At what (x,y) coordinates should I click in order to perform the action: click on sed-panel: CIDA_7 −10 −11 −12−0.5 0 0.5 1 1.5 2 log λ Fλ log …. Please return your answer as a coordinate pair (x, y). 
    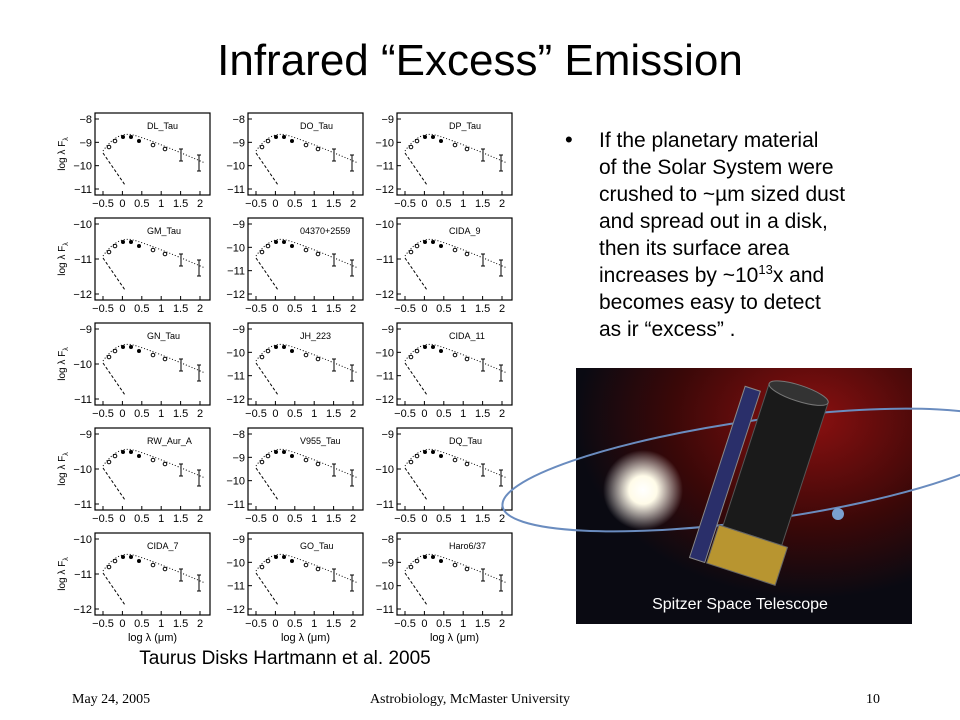
    Looking at the image, I should click on (134, 588).